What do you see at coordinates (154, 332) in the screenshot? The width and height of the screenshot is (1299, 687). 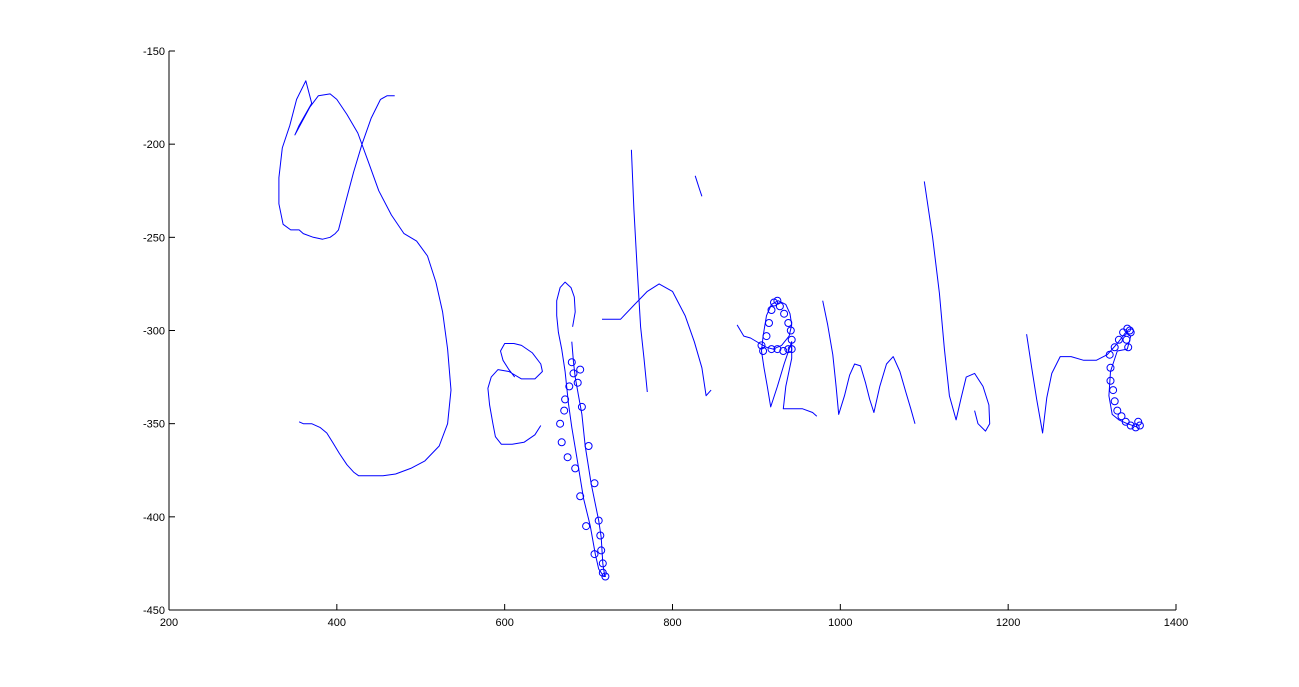 I see `y-tick-label: -300` at bounding box center [154, 332].